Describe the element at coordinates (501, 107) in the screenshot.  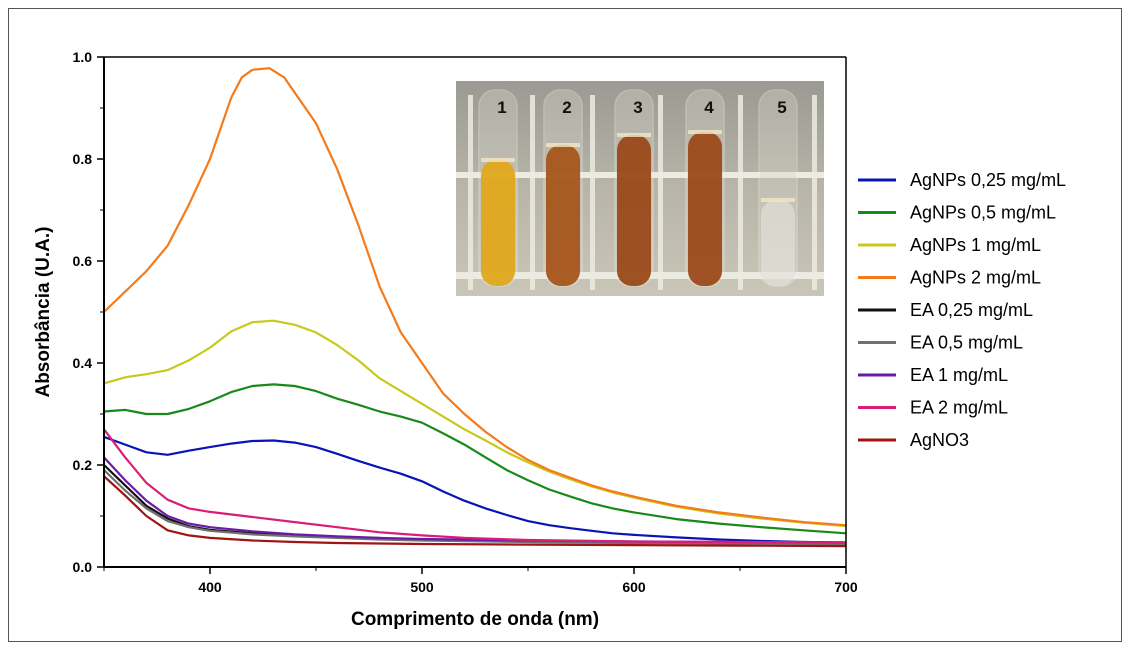
I see `tube-number-label: 1` at that location.